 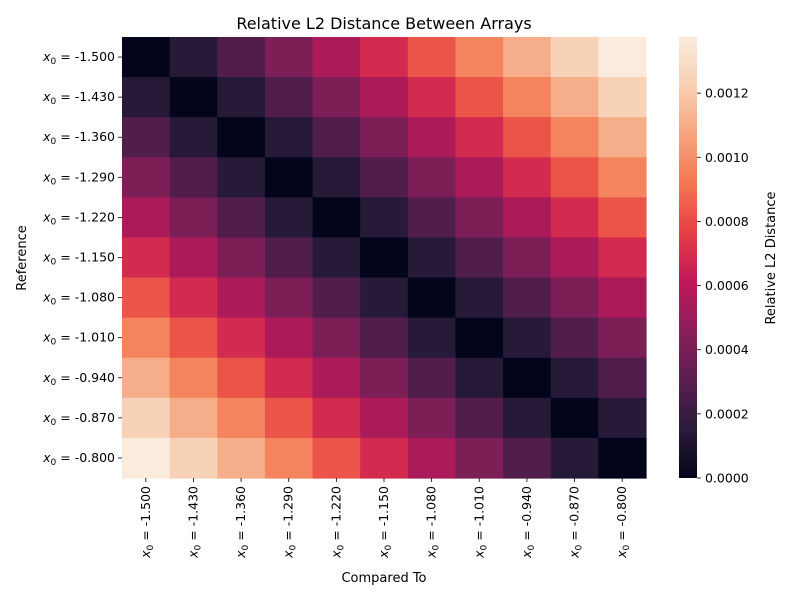 What do you see at coordinates (771, 257) in the screenshot?
I see `colorbar-label: Relative L2 Distance` at bounding box center [771, 257].